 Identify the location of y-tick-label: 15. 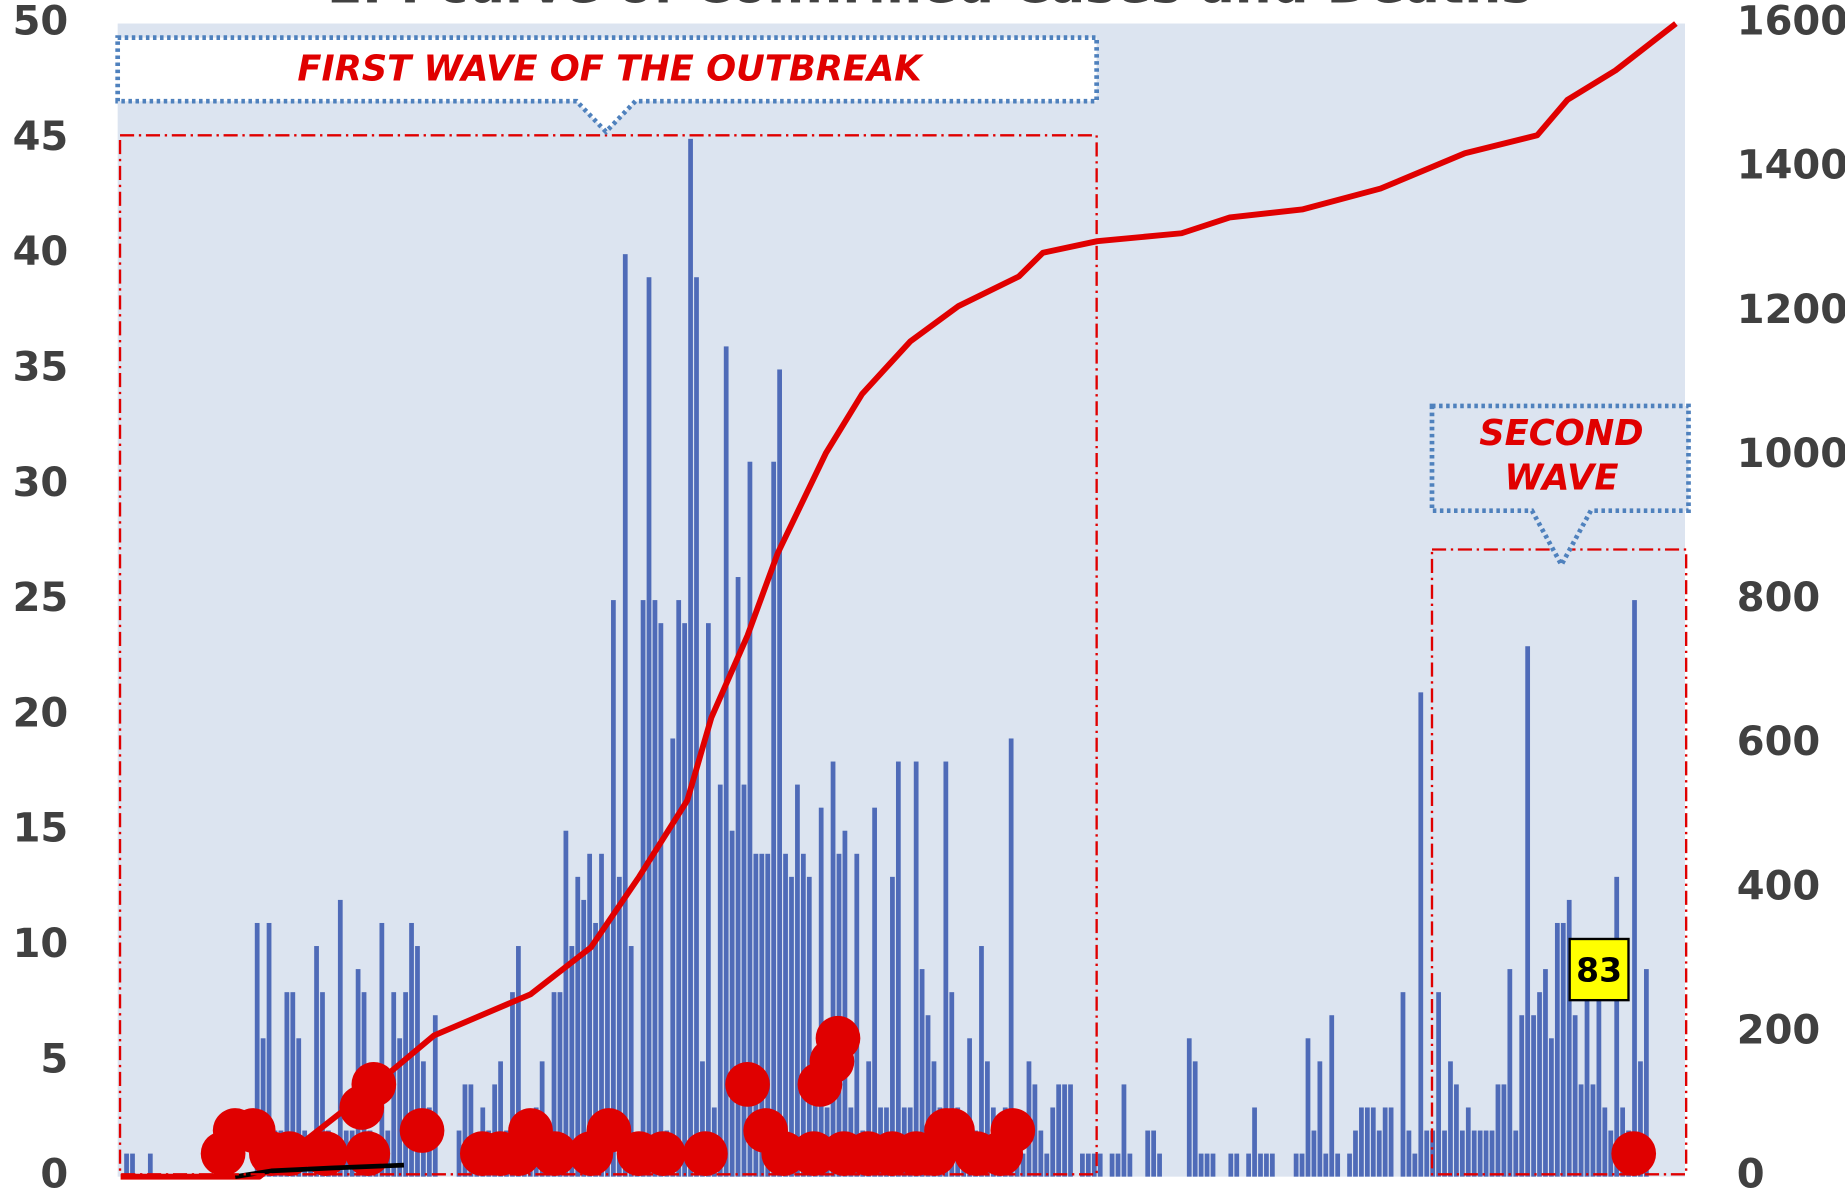
(41, 829).